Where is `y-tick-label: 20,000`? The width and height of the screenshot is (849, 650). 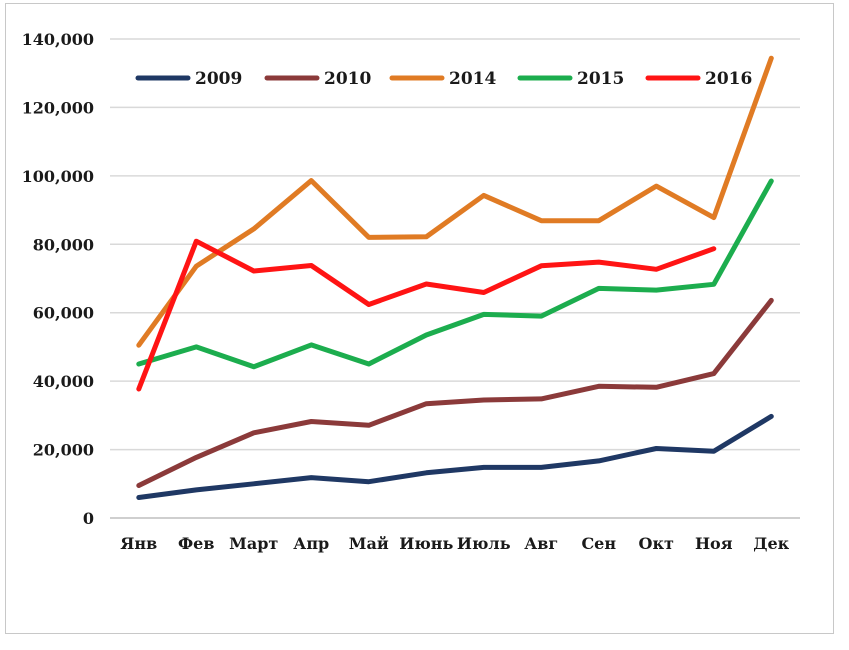 y-tick-label: 20,000 is located at coordinates (63, 450).